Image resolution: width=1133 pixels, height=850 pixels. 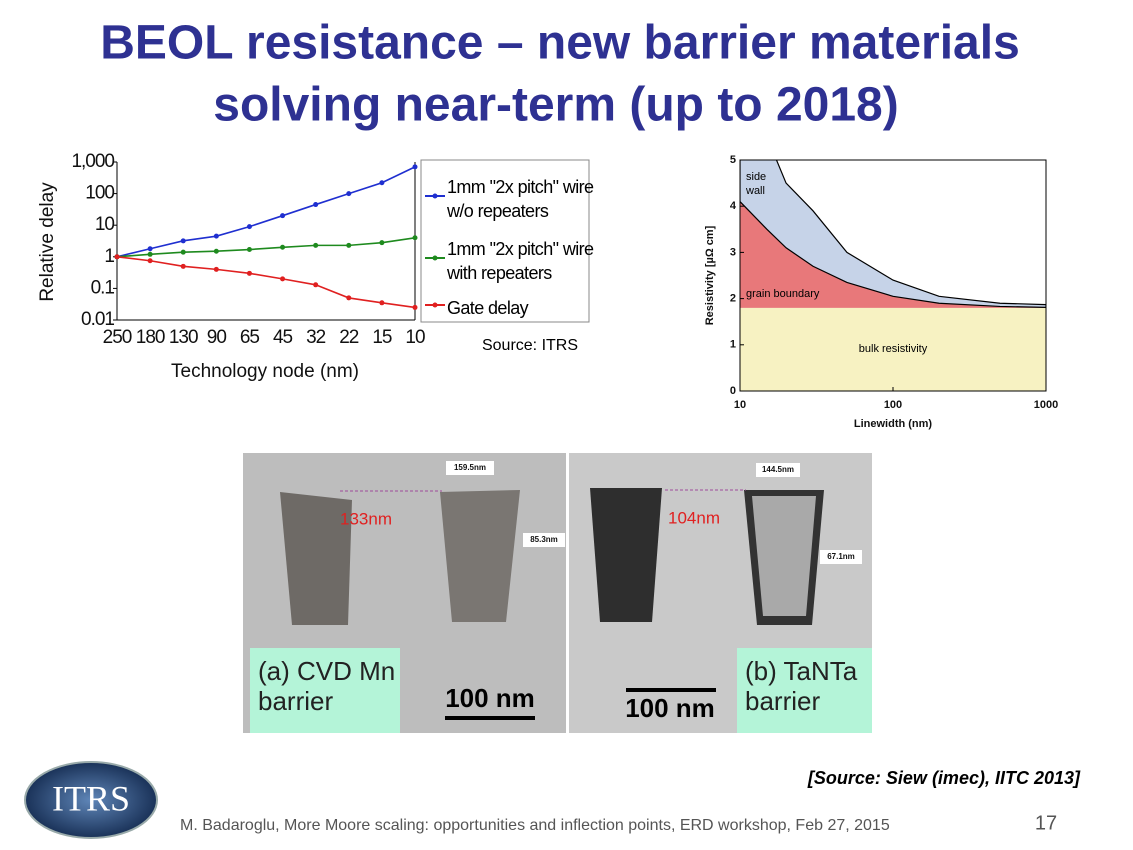 I want to click on y-tick-label: 3, so click(x=733, y=252).